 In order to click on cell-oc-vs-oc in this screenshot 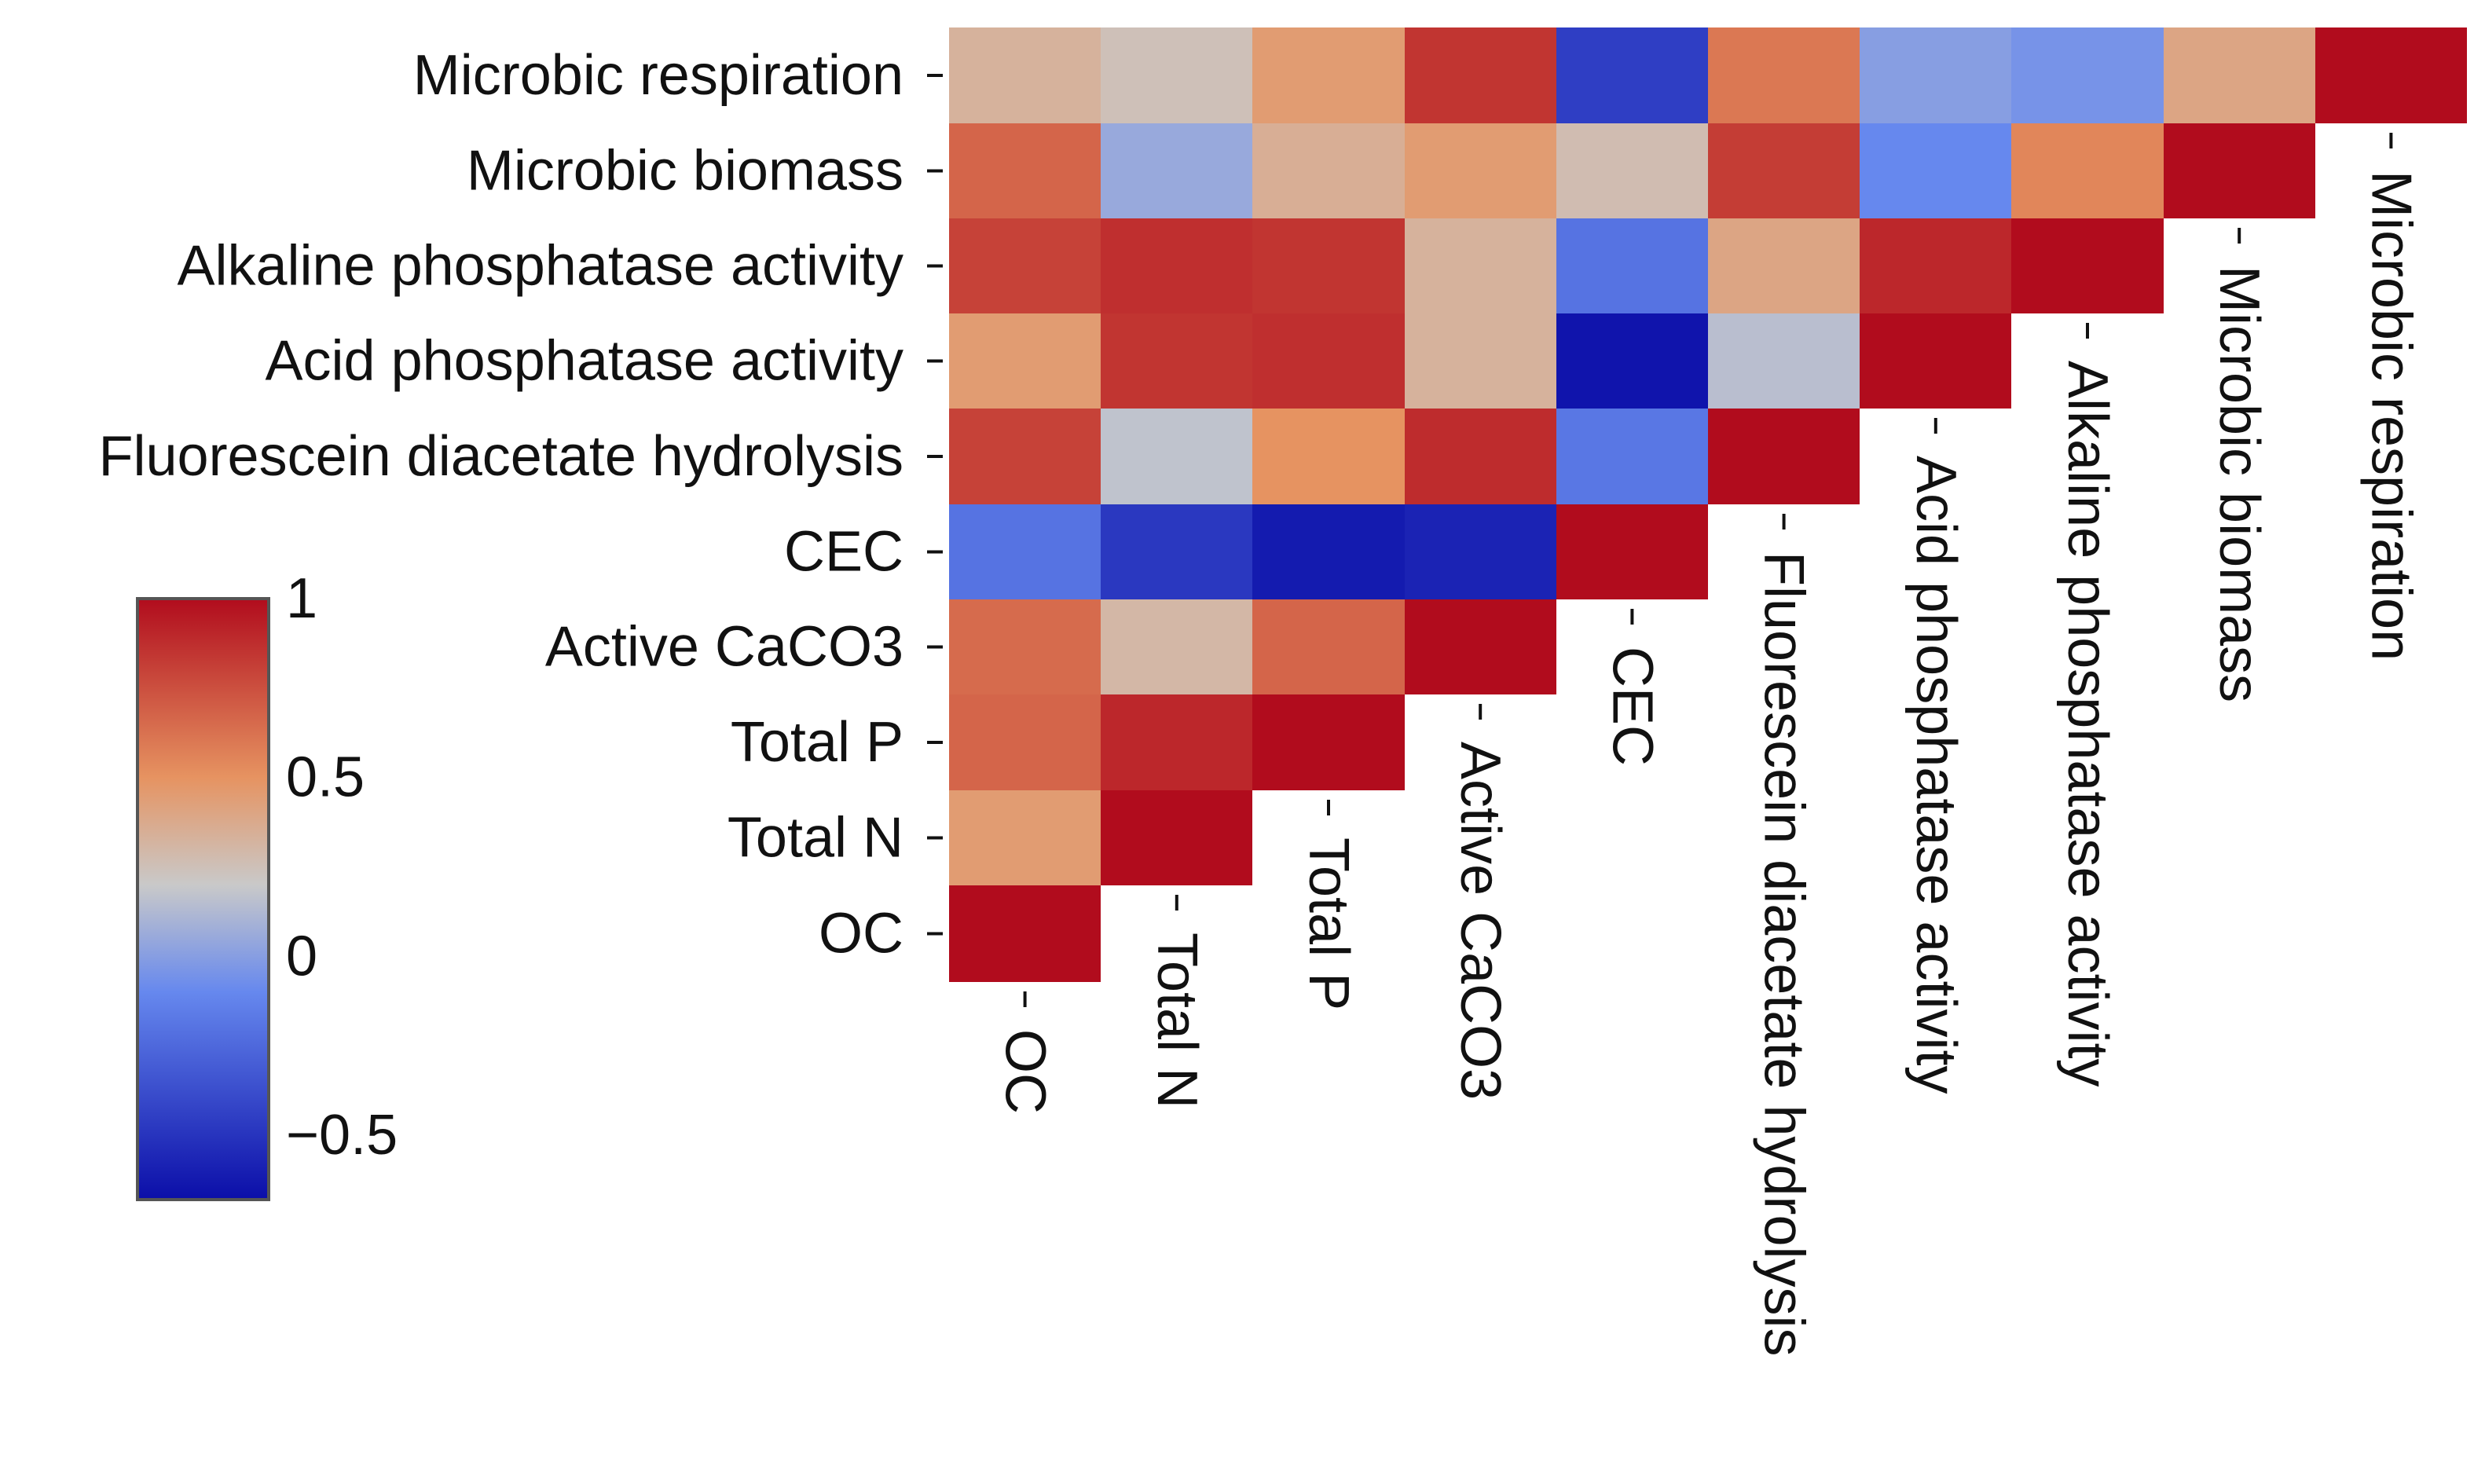, I will do `click(1025, 933)`.